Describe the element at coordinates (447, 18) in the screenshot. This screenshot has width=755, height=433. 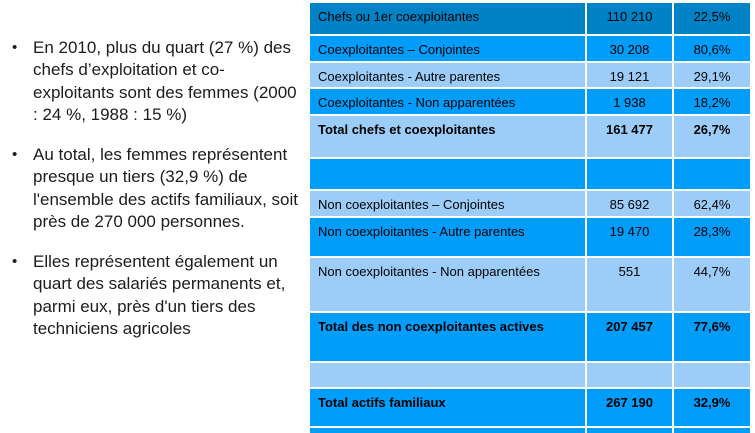
I see `cell-label: Chefs ou 1er coexploitantes` at that location.